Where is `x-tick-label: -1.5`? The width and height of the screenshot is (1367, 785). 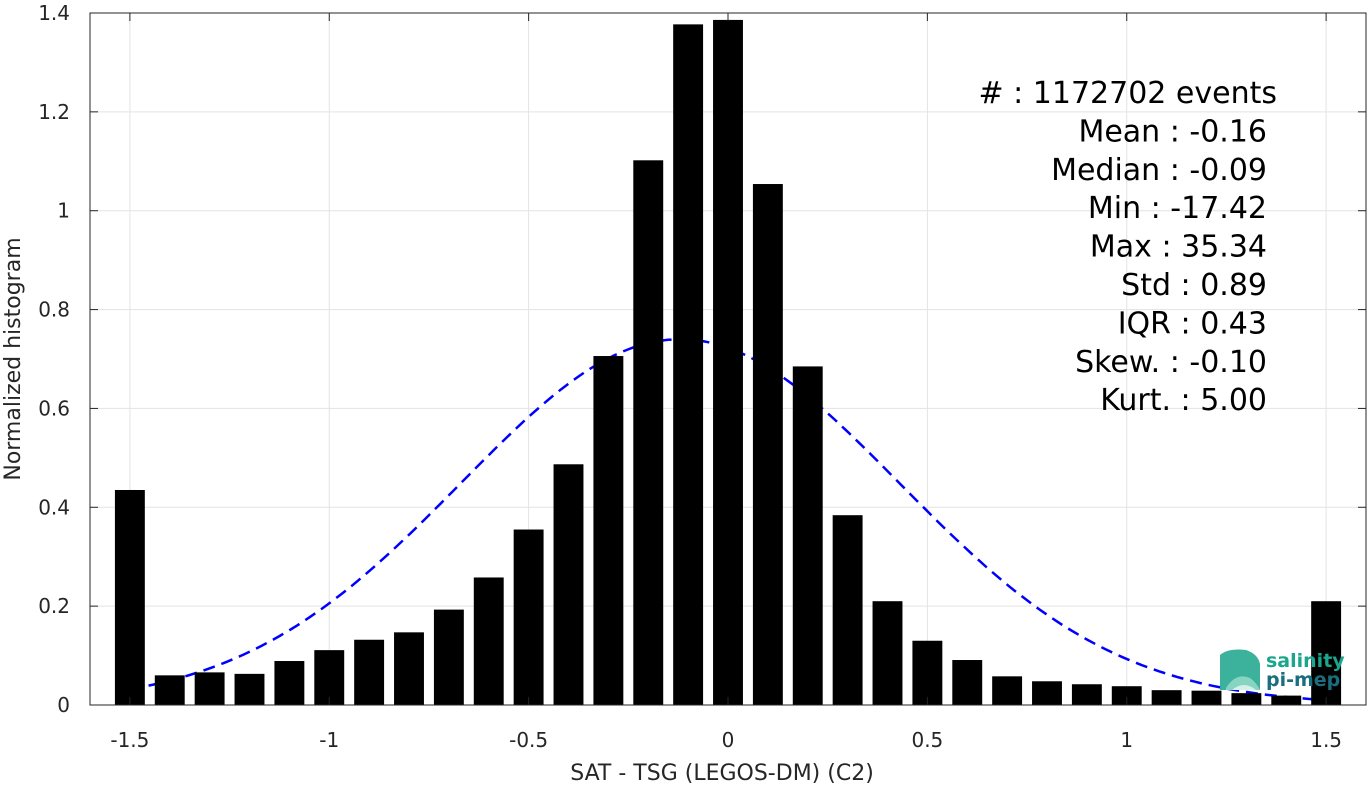 x-tick-label: -1.5 is located at coordinates (129, 740).